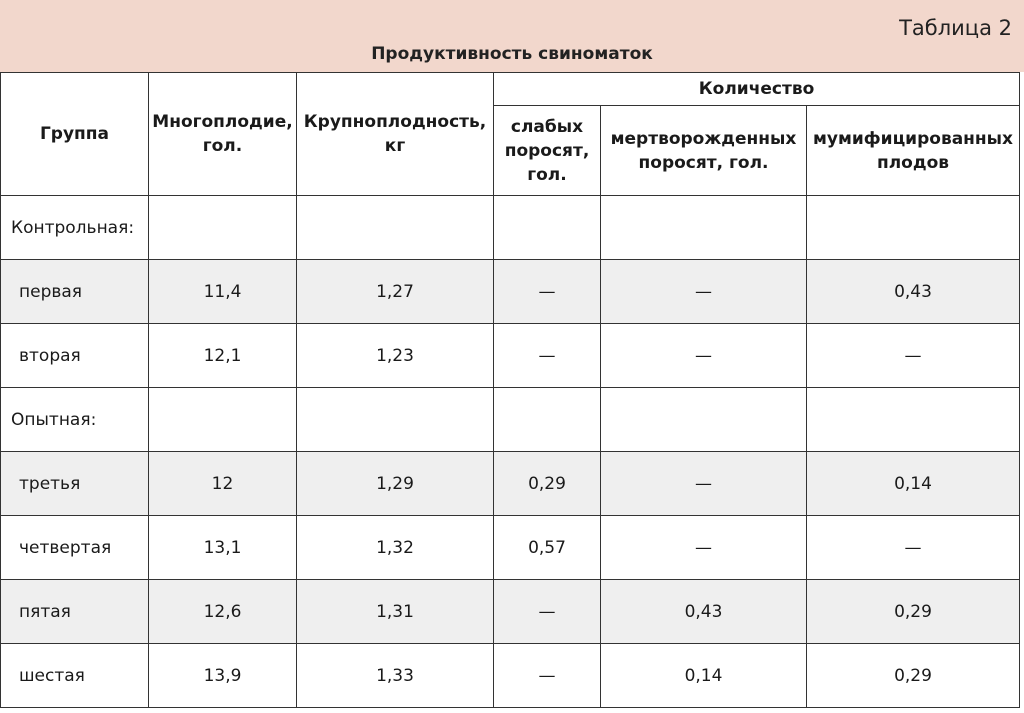 This screenshot has width=1024, height=713. Describe the element at coordinates (547, 547) in the screenshot. I see `cell-weak: 0,57` at that location.